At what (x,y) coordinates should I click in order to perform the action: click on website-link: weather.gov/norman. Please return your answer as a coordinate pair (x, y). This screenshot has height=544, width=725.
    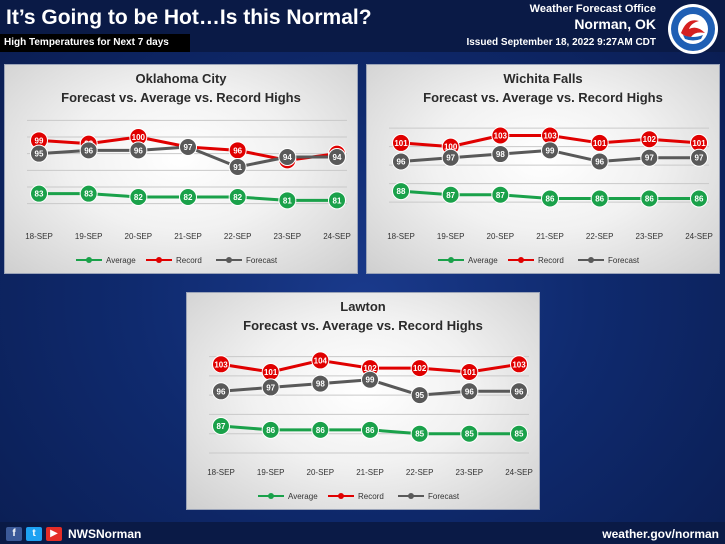
    Looking at the image, I should click on (660, 534).